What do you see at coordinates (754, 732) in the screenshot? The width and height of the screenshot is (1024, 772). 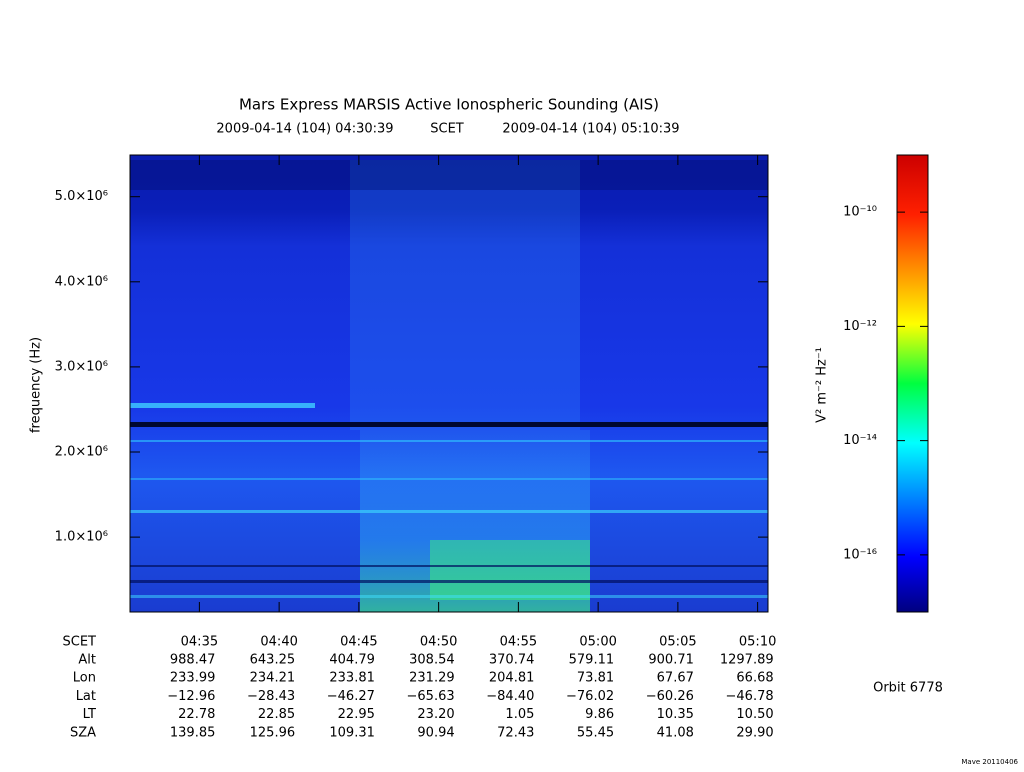 I see `ephemeris-value: 29.90` at bounding box center [754, 732].